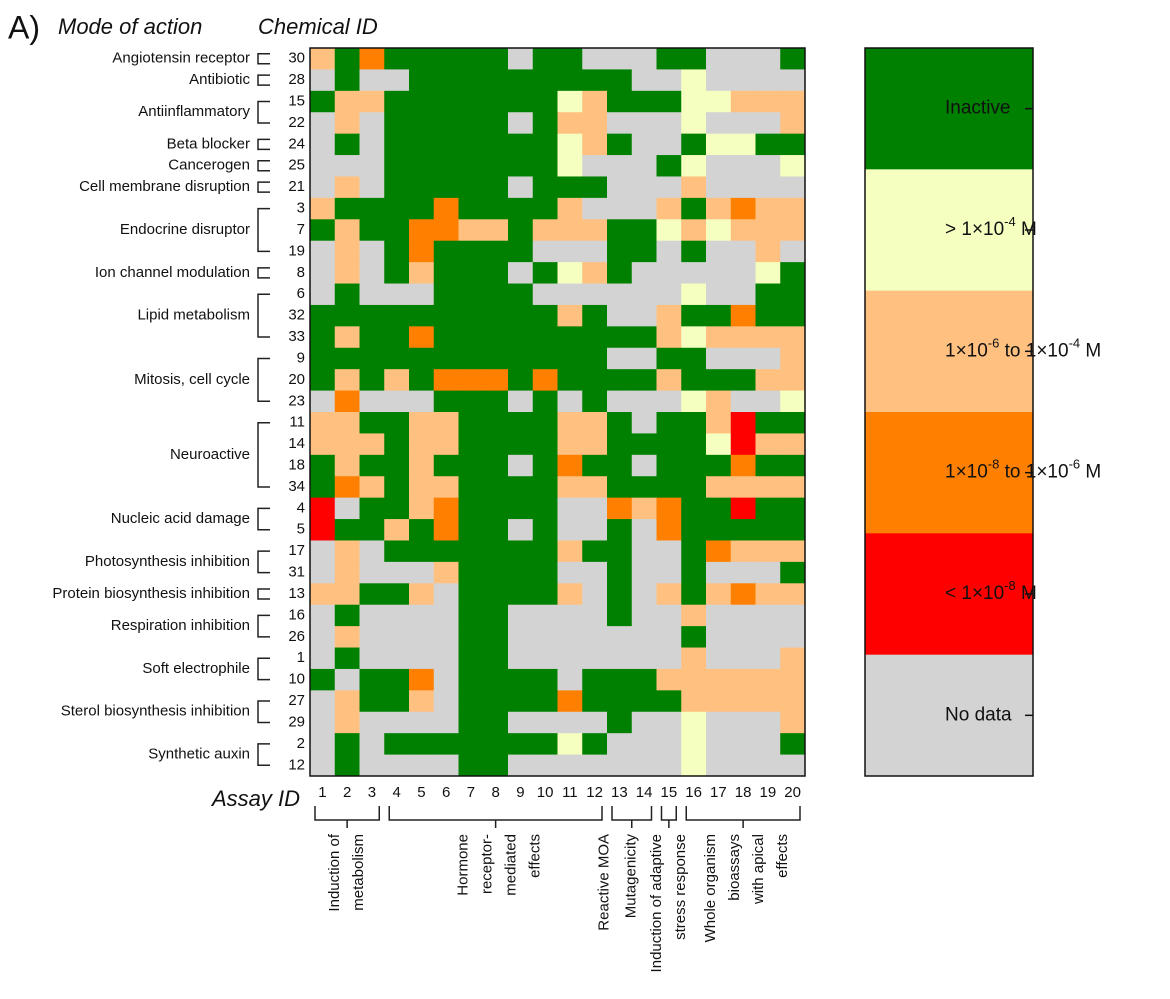  What do you see at coordinates (297, 422) in the screenshot?
I see `chemical-id: 11` at bounding box center [297, 422].